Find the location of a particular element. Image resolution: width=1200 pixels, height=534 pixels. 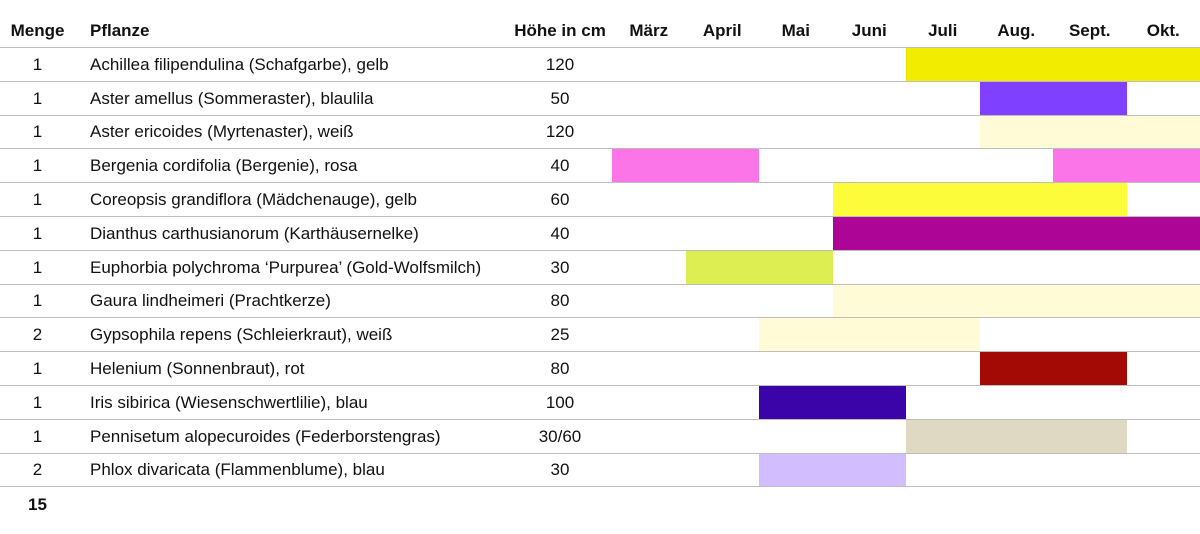

header-menge: Menge is located at coordinates (37, 30).